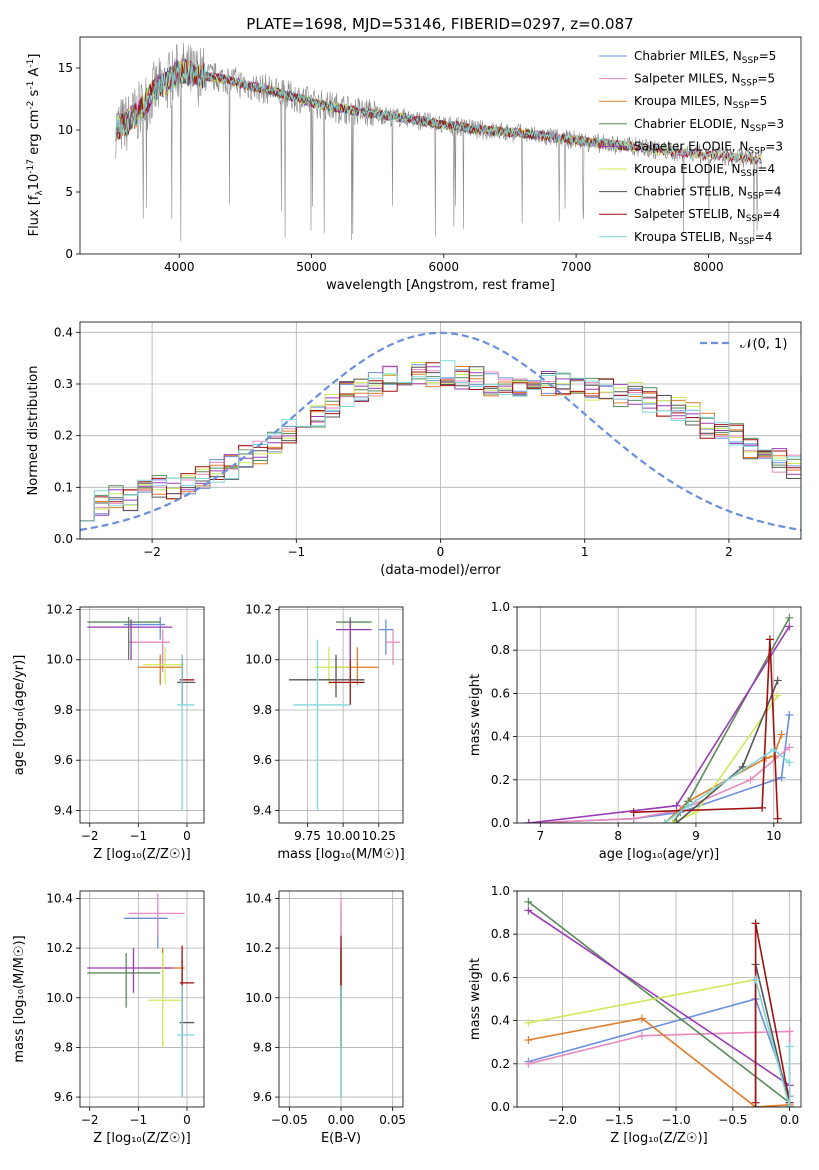  I want to click on histogram-krou_stelib, so click(440, 449).